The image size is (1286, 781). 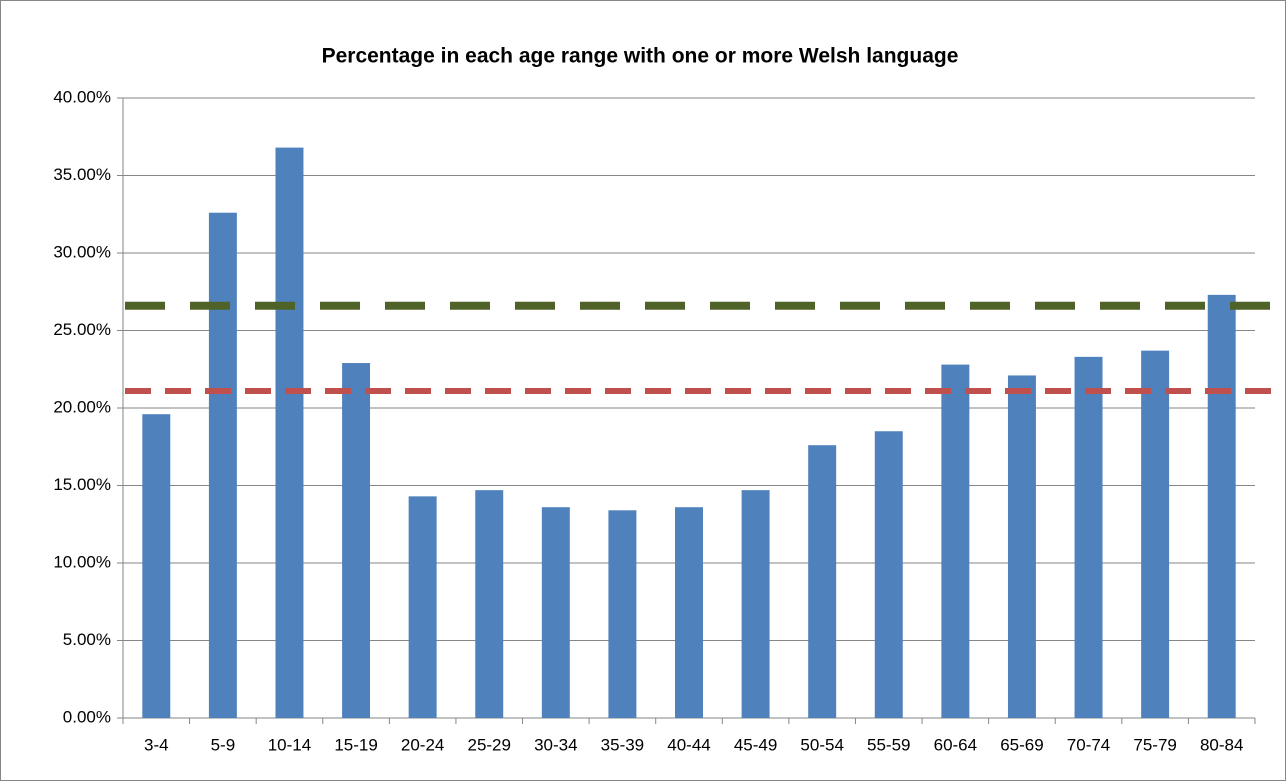 What do you see at coordinates (488, 744) in the screenshot?
I see `x-tick-label: 25-29` at bounding box center [488, 744].